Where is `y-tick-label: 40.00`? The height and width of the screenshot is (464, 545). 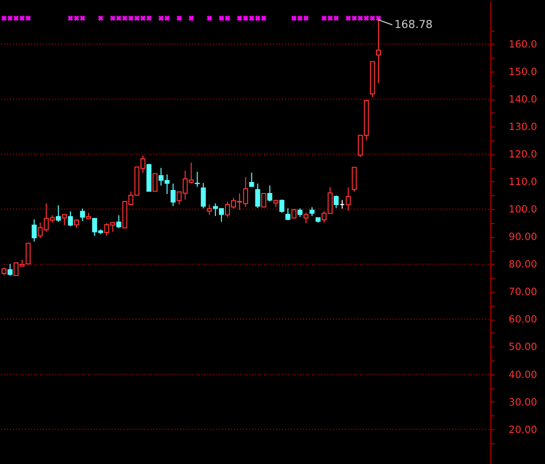 y-tick-label: 40.00 is located at coordinates (523, 375).